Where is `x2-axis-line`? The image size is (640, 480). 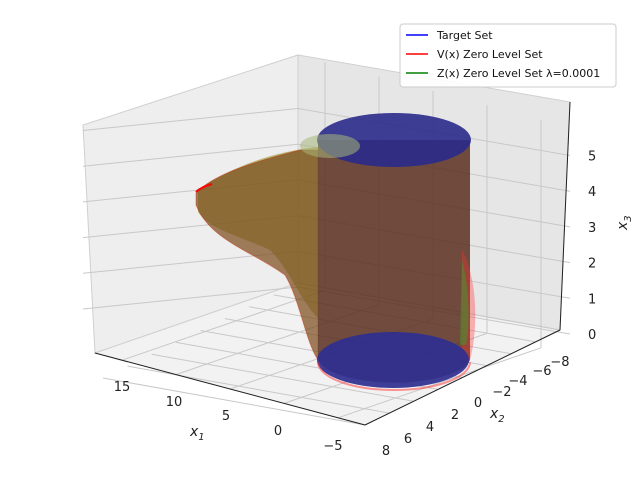
x2-axis-line is located at coordinates (462, 377).